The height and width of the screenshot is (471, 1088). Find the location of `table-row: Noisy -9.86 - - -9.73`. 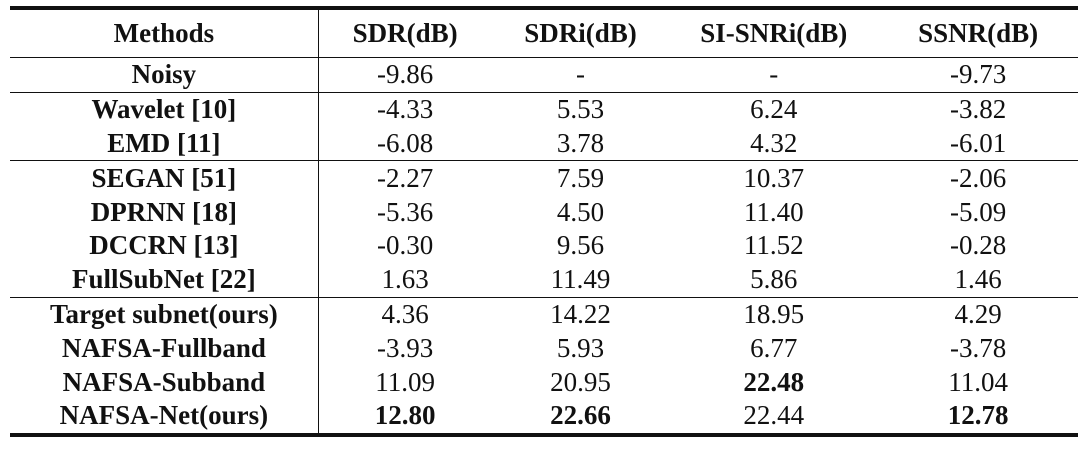

table-row: Noisy -9.86 - - -9.73 is located at coordinates (544, 75).